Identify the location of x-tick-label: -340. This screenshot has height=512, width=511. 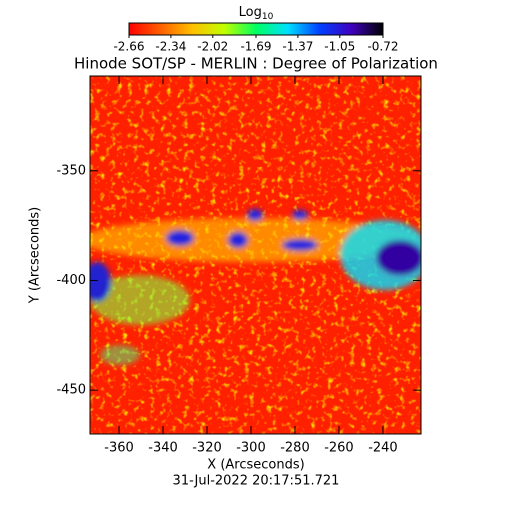
(163, 448).